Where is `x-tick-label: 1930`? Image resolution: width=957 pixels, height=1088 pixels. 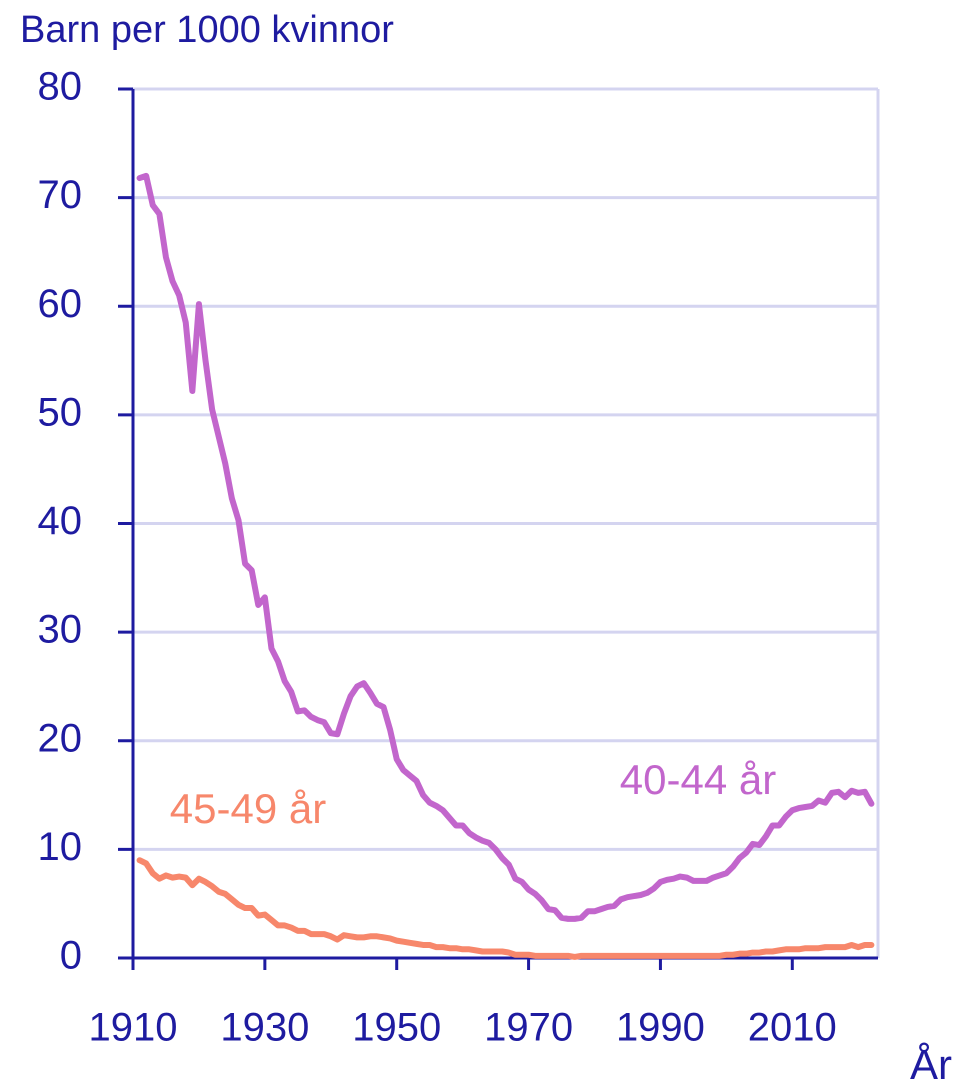 x-tick-label: 1930 is located at coordinates (264, 1028).